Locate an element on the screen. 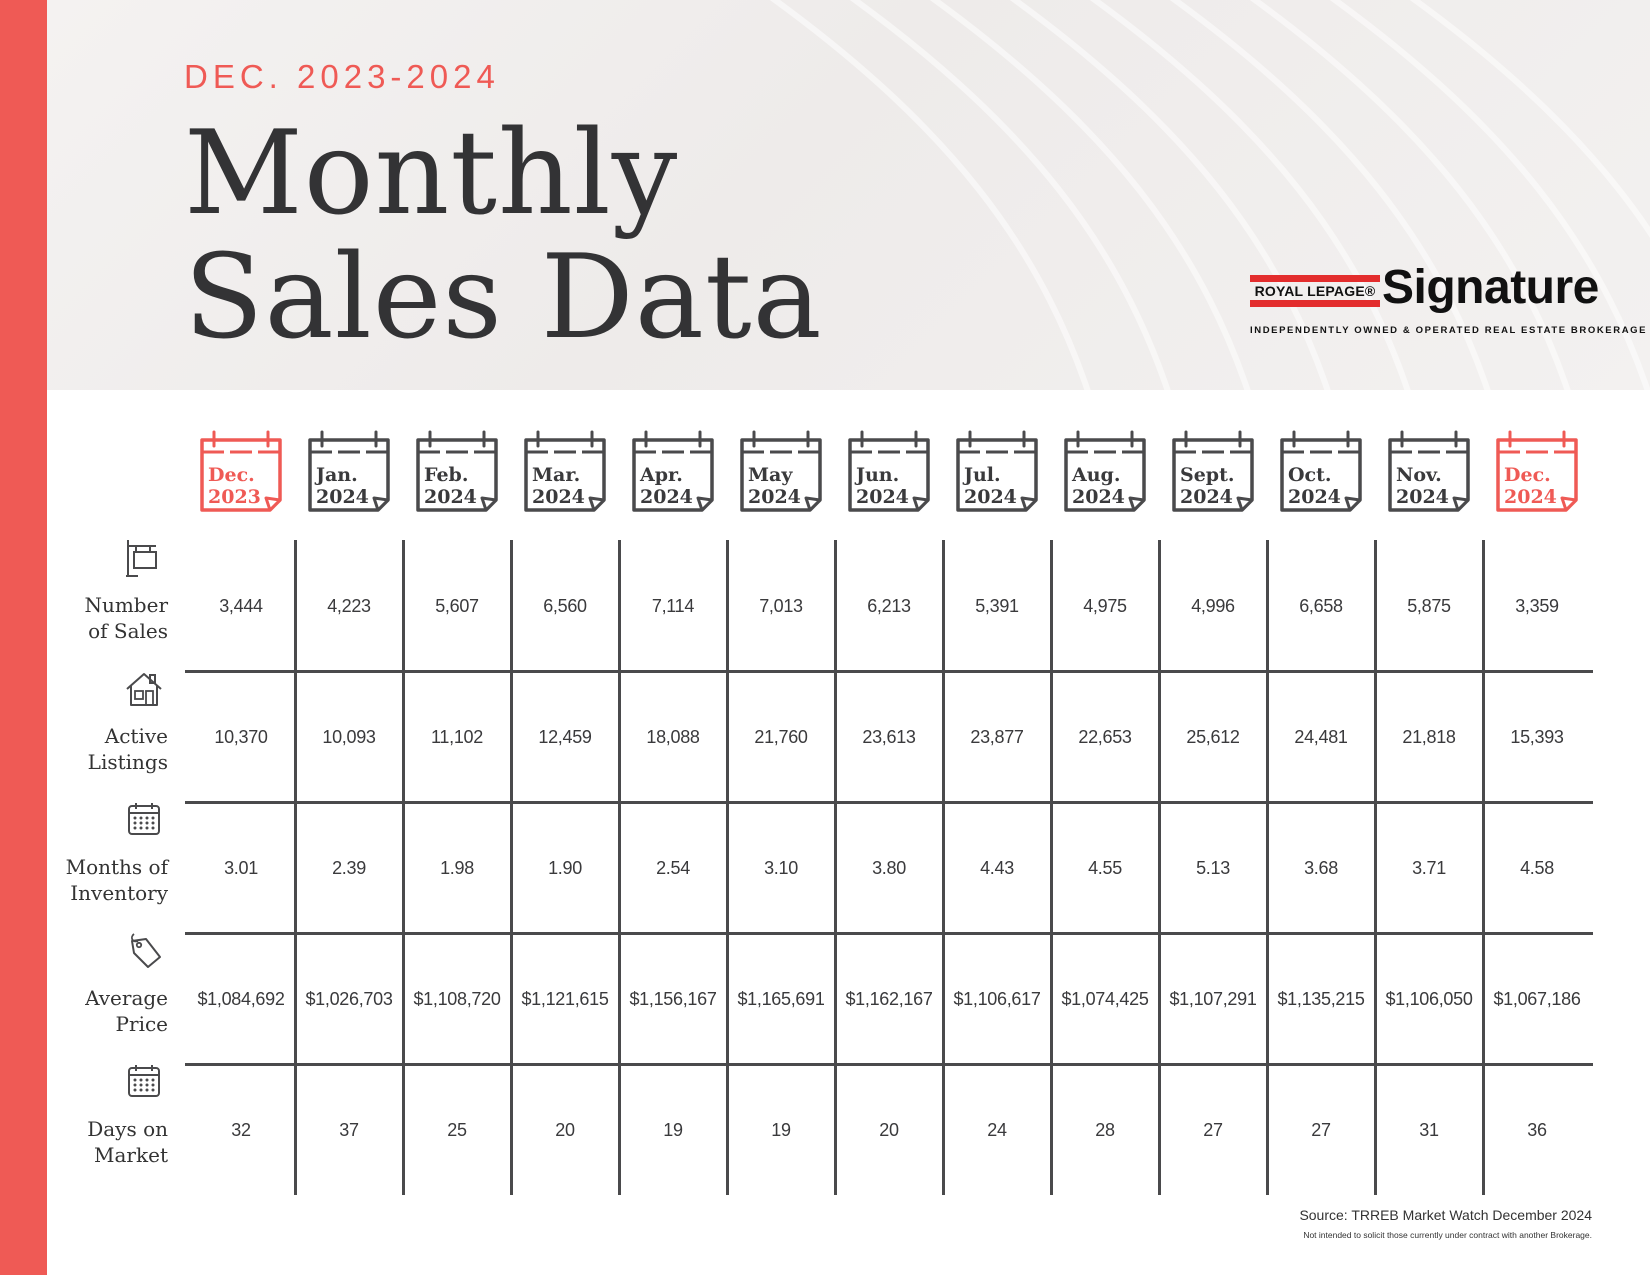  accent-side-bar is located at coordinates (23, 637).